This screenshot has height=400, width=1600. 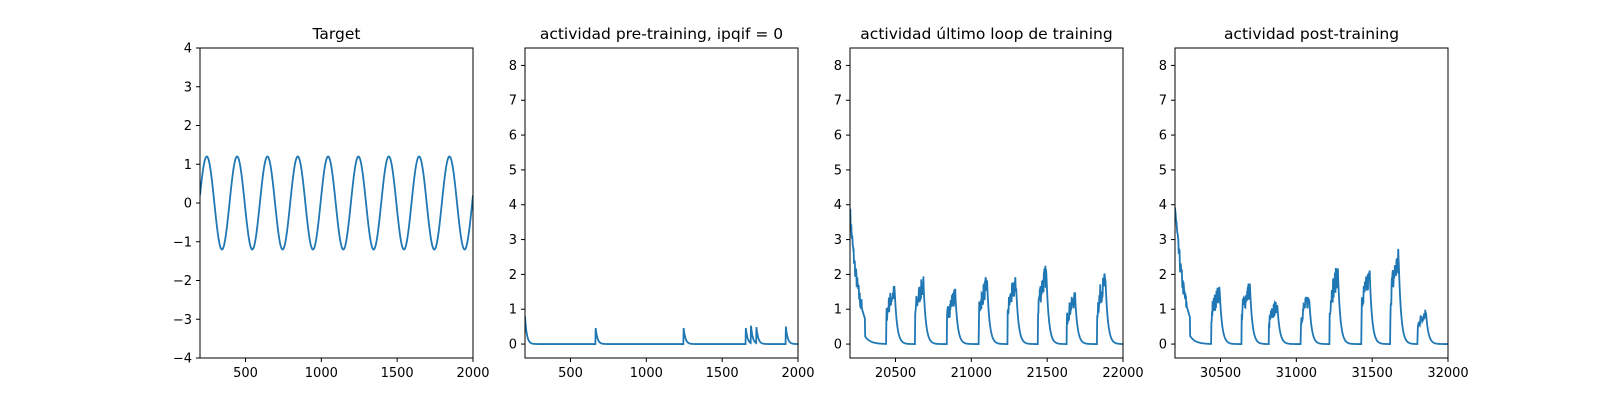 What do you see at coordinates (182, 359) in the screenshot?
I see `y-tick-label: −4` at bounding box center [182, 359].